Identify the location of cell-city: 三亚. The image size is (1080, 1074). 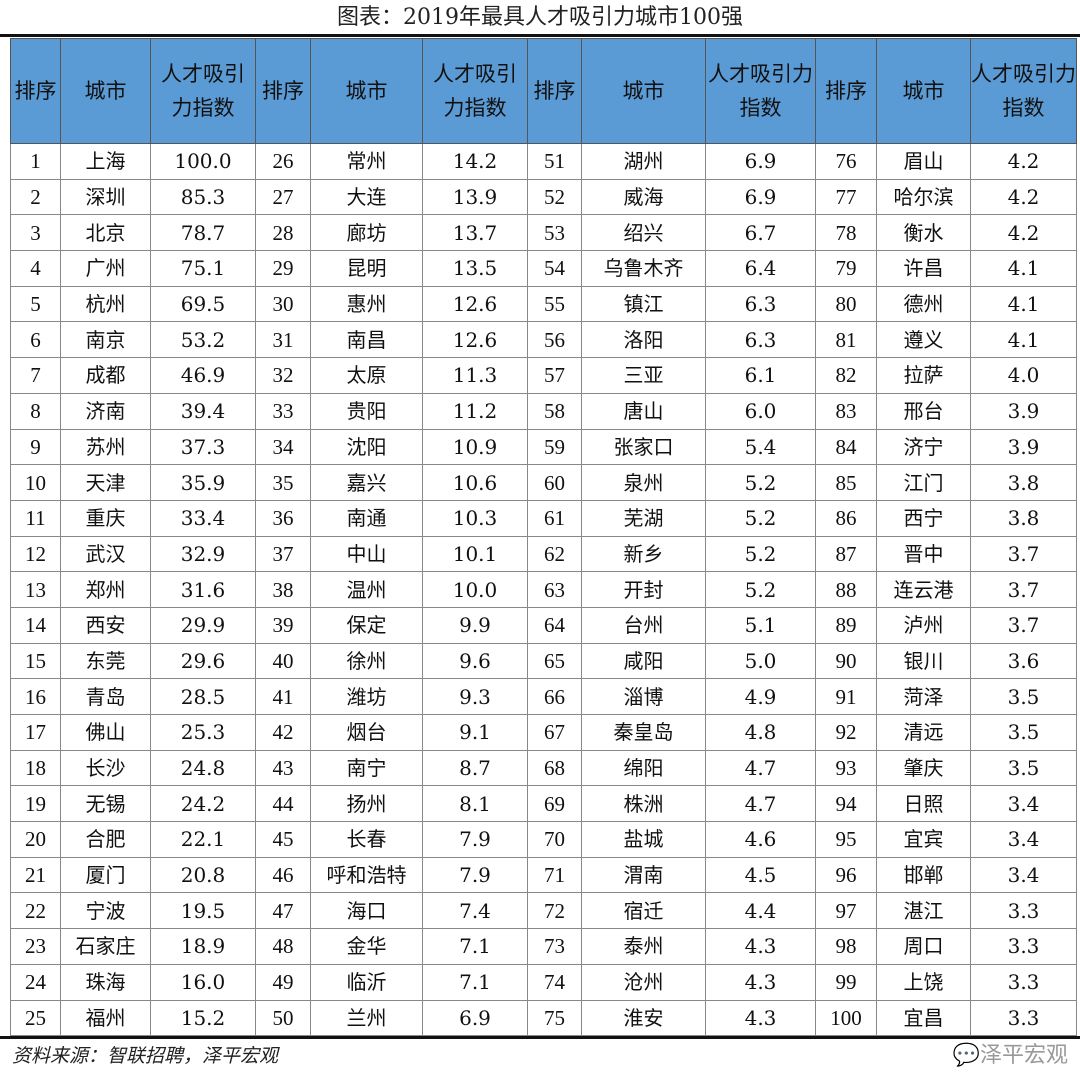
(643, 375).